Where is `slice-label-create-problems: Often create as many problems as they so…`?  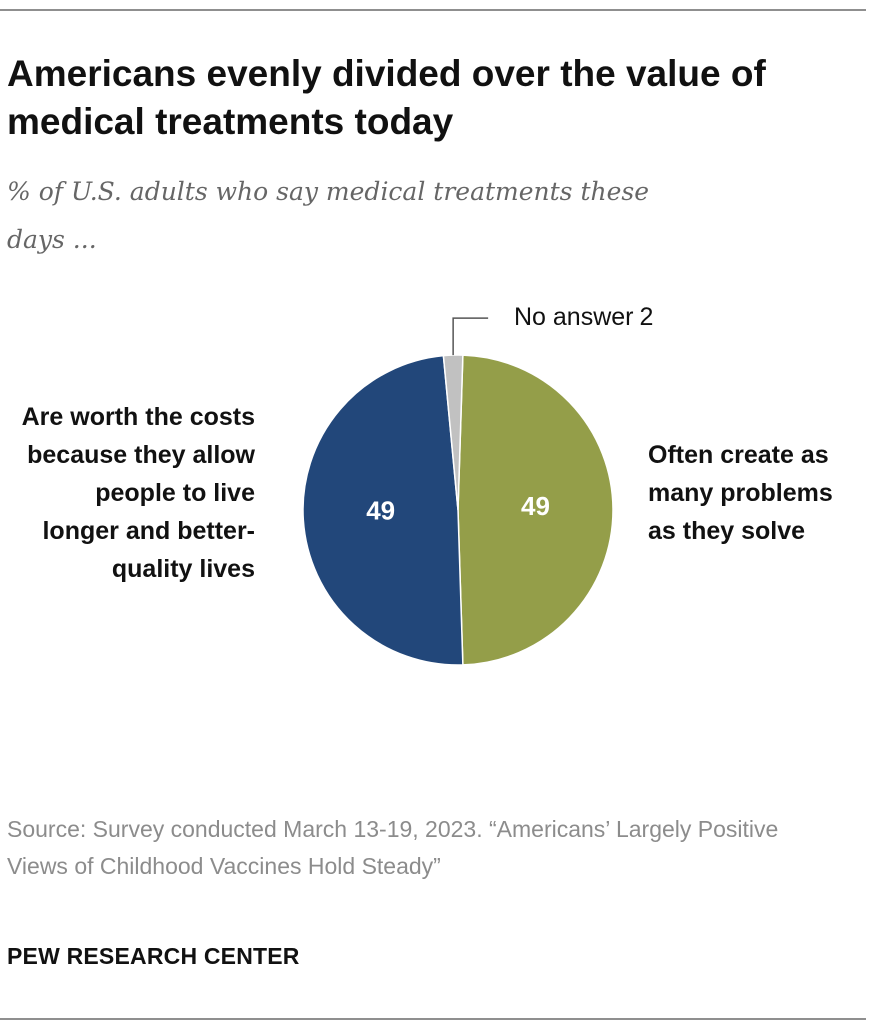 slice-label-create-problems: Often create as many problems as they so… is located at coordinates (740, 493).